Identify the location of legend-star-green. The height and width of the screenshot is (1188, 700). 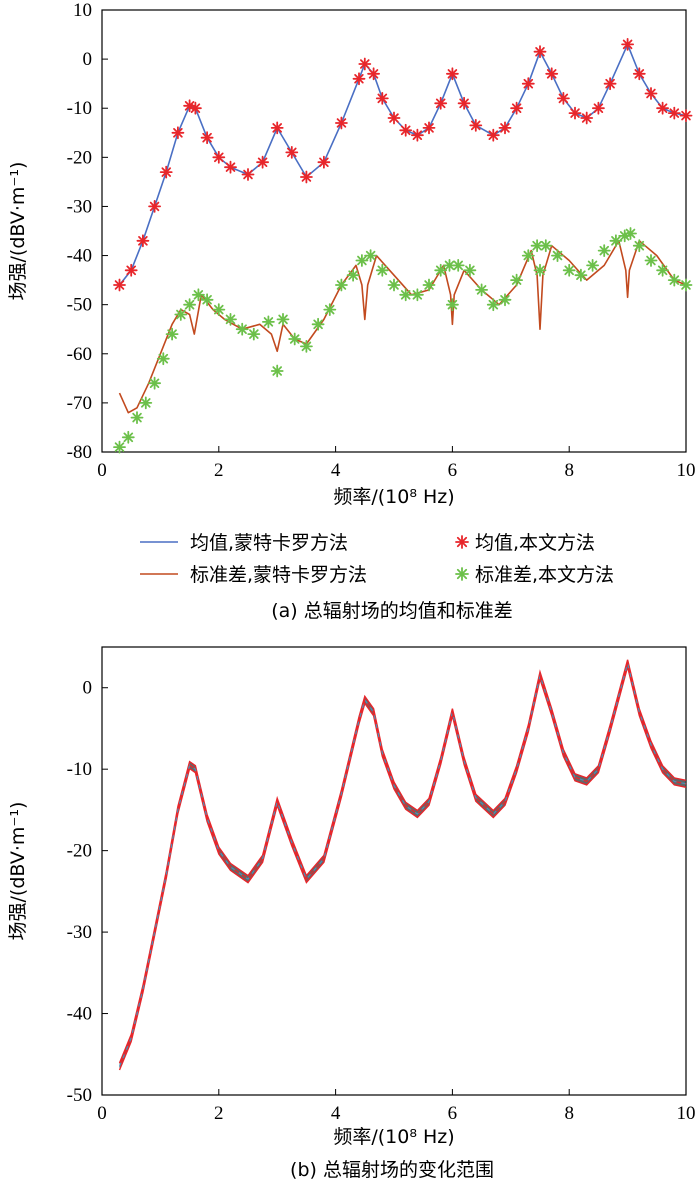
(462, 574).